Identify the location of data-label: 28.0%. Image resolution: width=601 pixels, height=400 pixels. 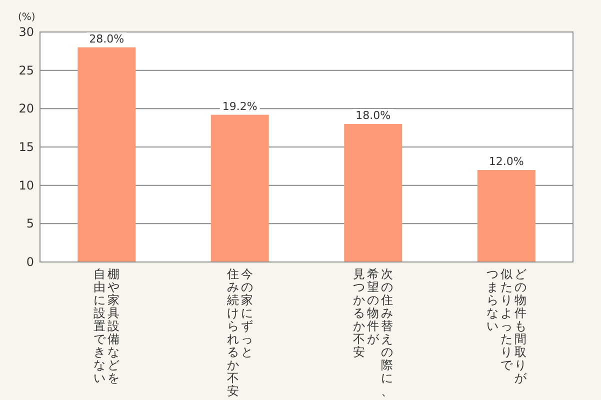
(106, 39).